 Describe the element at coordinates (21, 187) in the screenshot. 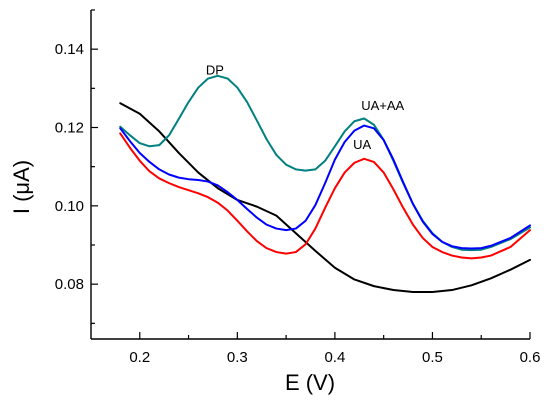

I see `y-axis-label: I (μA)` at that location.